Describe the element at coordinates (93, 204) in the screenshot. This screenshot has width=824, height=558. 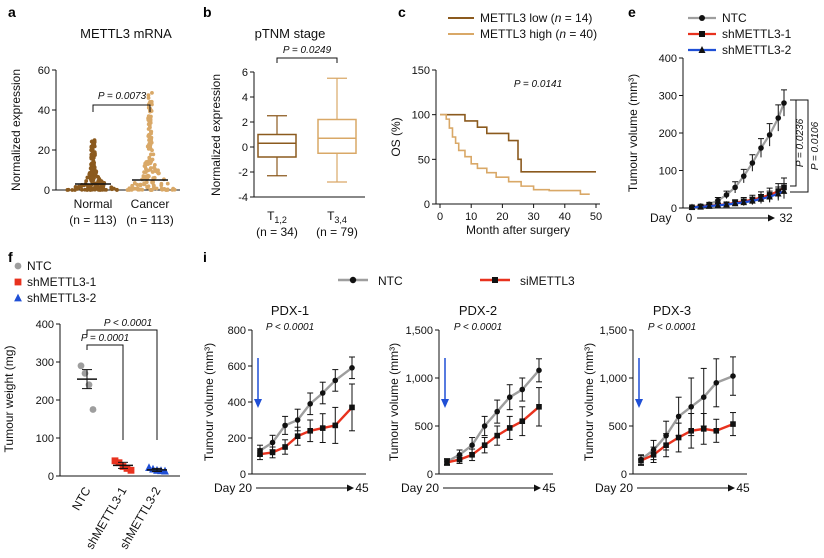
I see `panel-a-group-label: Normal` at that location.